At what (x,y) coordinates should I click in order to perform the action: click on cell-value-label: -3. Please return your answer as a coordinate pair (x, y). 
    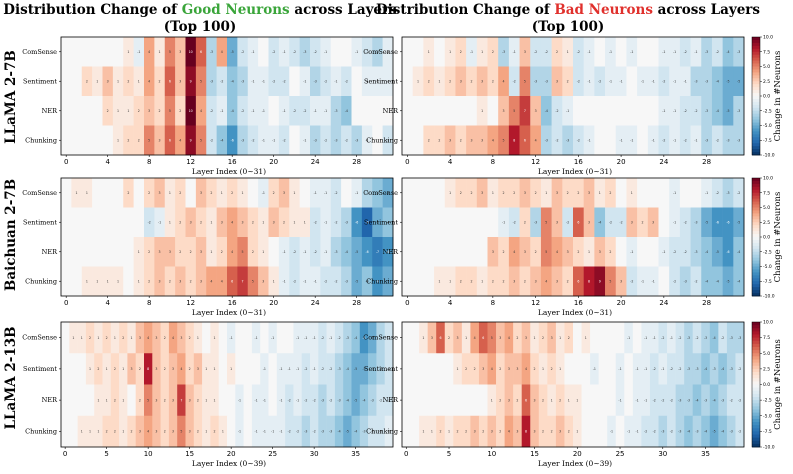
    Looking at the image, I should click on (335, 111).